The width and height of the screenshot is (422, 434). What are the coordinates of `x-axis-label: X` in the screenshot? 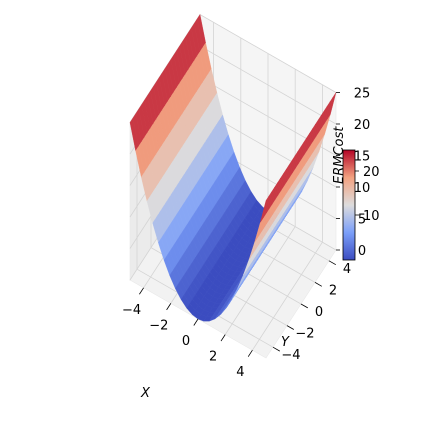 It's located at (145, 393).